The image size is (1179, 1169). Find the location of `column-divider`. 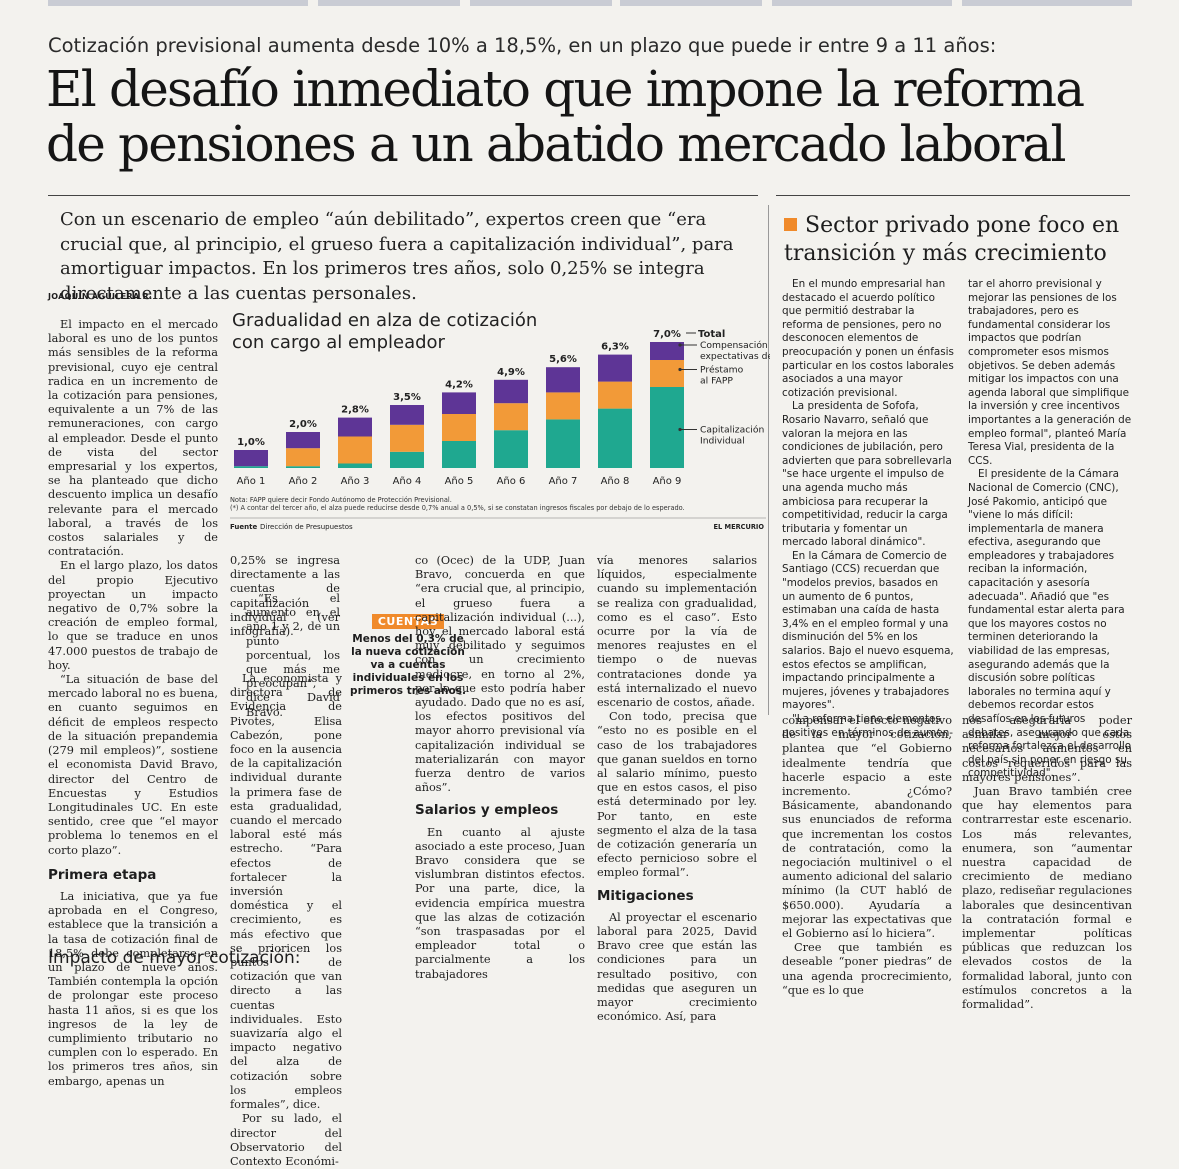

column-divider is located at coordinates (768, 460).